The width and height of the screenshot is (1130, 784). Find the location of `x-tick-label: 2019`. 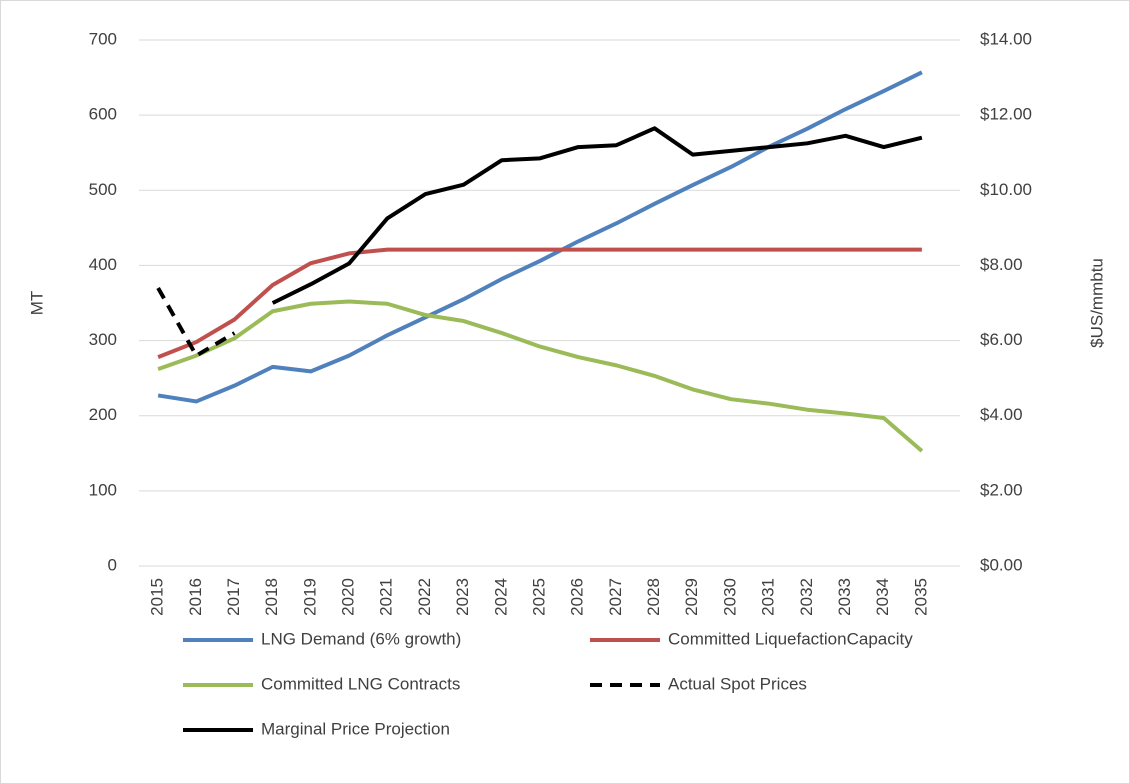

x-tick-label: 2019 is located at coordinates (309, 597).